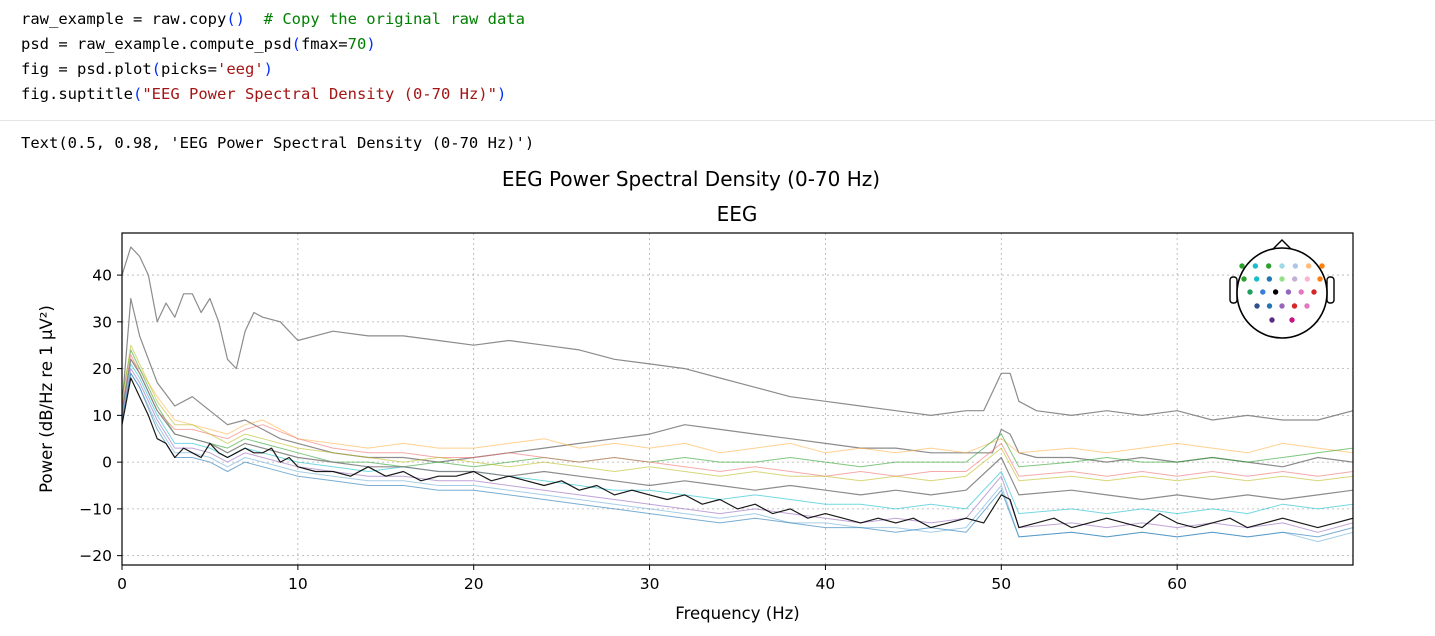 This screenshot has width=1435, height=636. What do you see at coordinates (102, 276) in the screenshot?
I see `y-tick-label: 40` at bounding box center [102, 276].